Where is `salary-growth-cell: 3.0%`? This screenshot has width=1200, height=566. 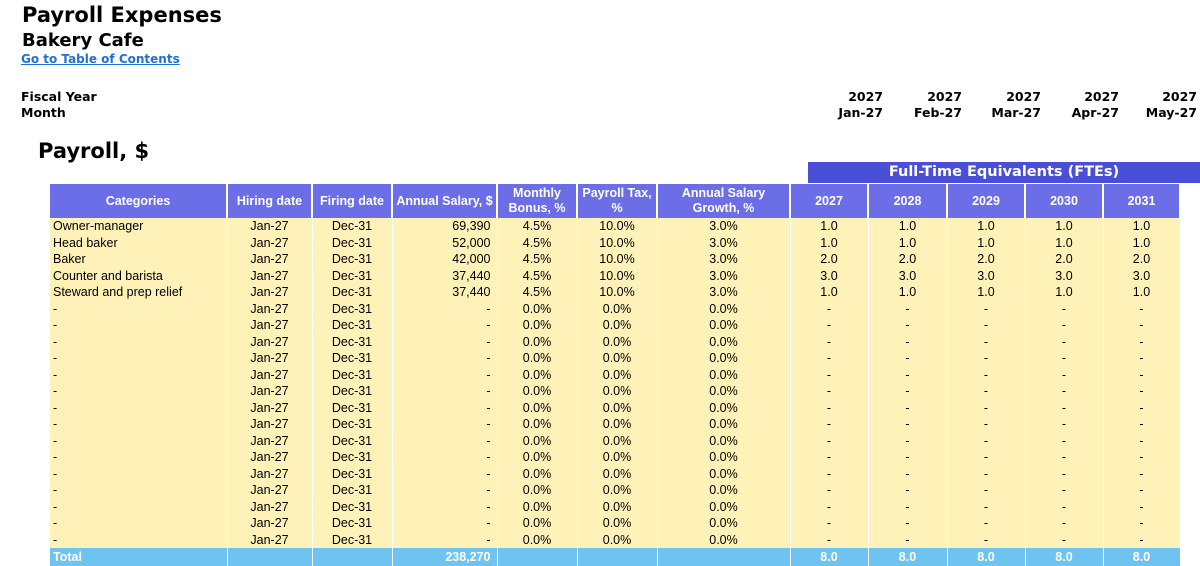
salary-growth-cell: 3.0% is located at coordinates (724, 242).